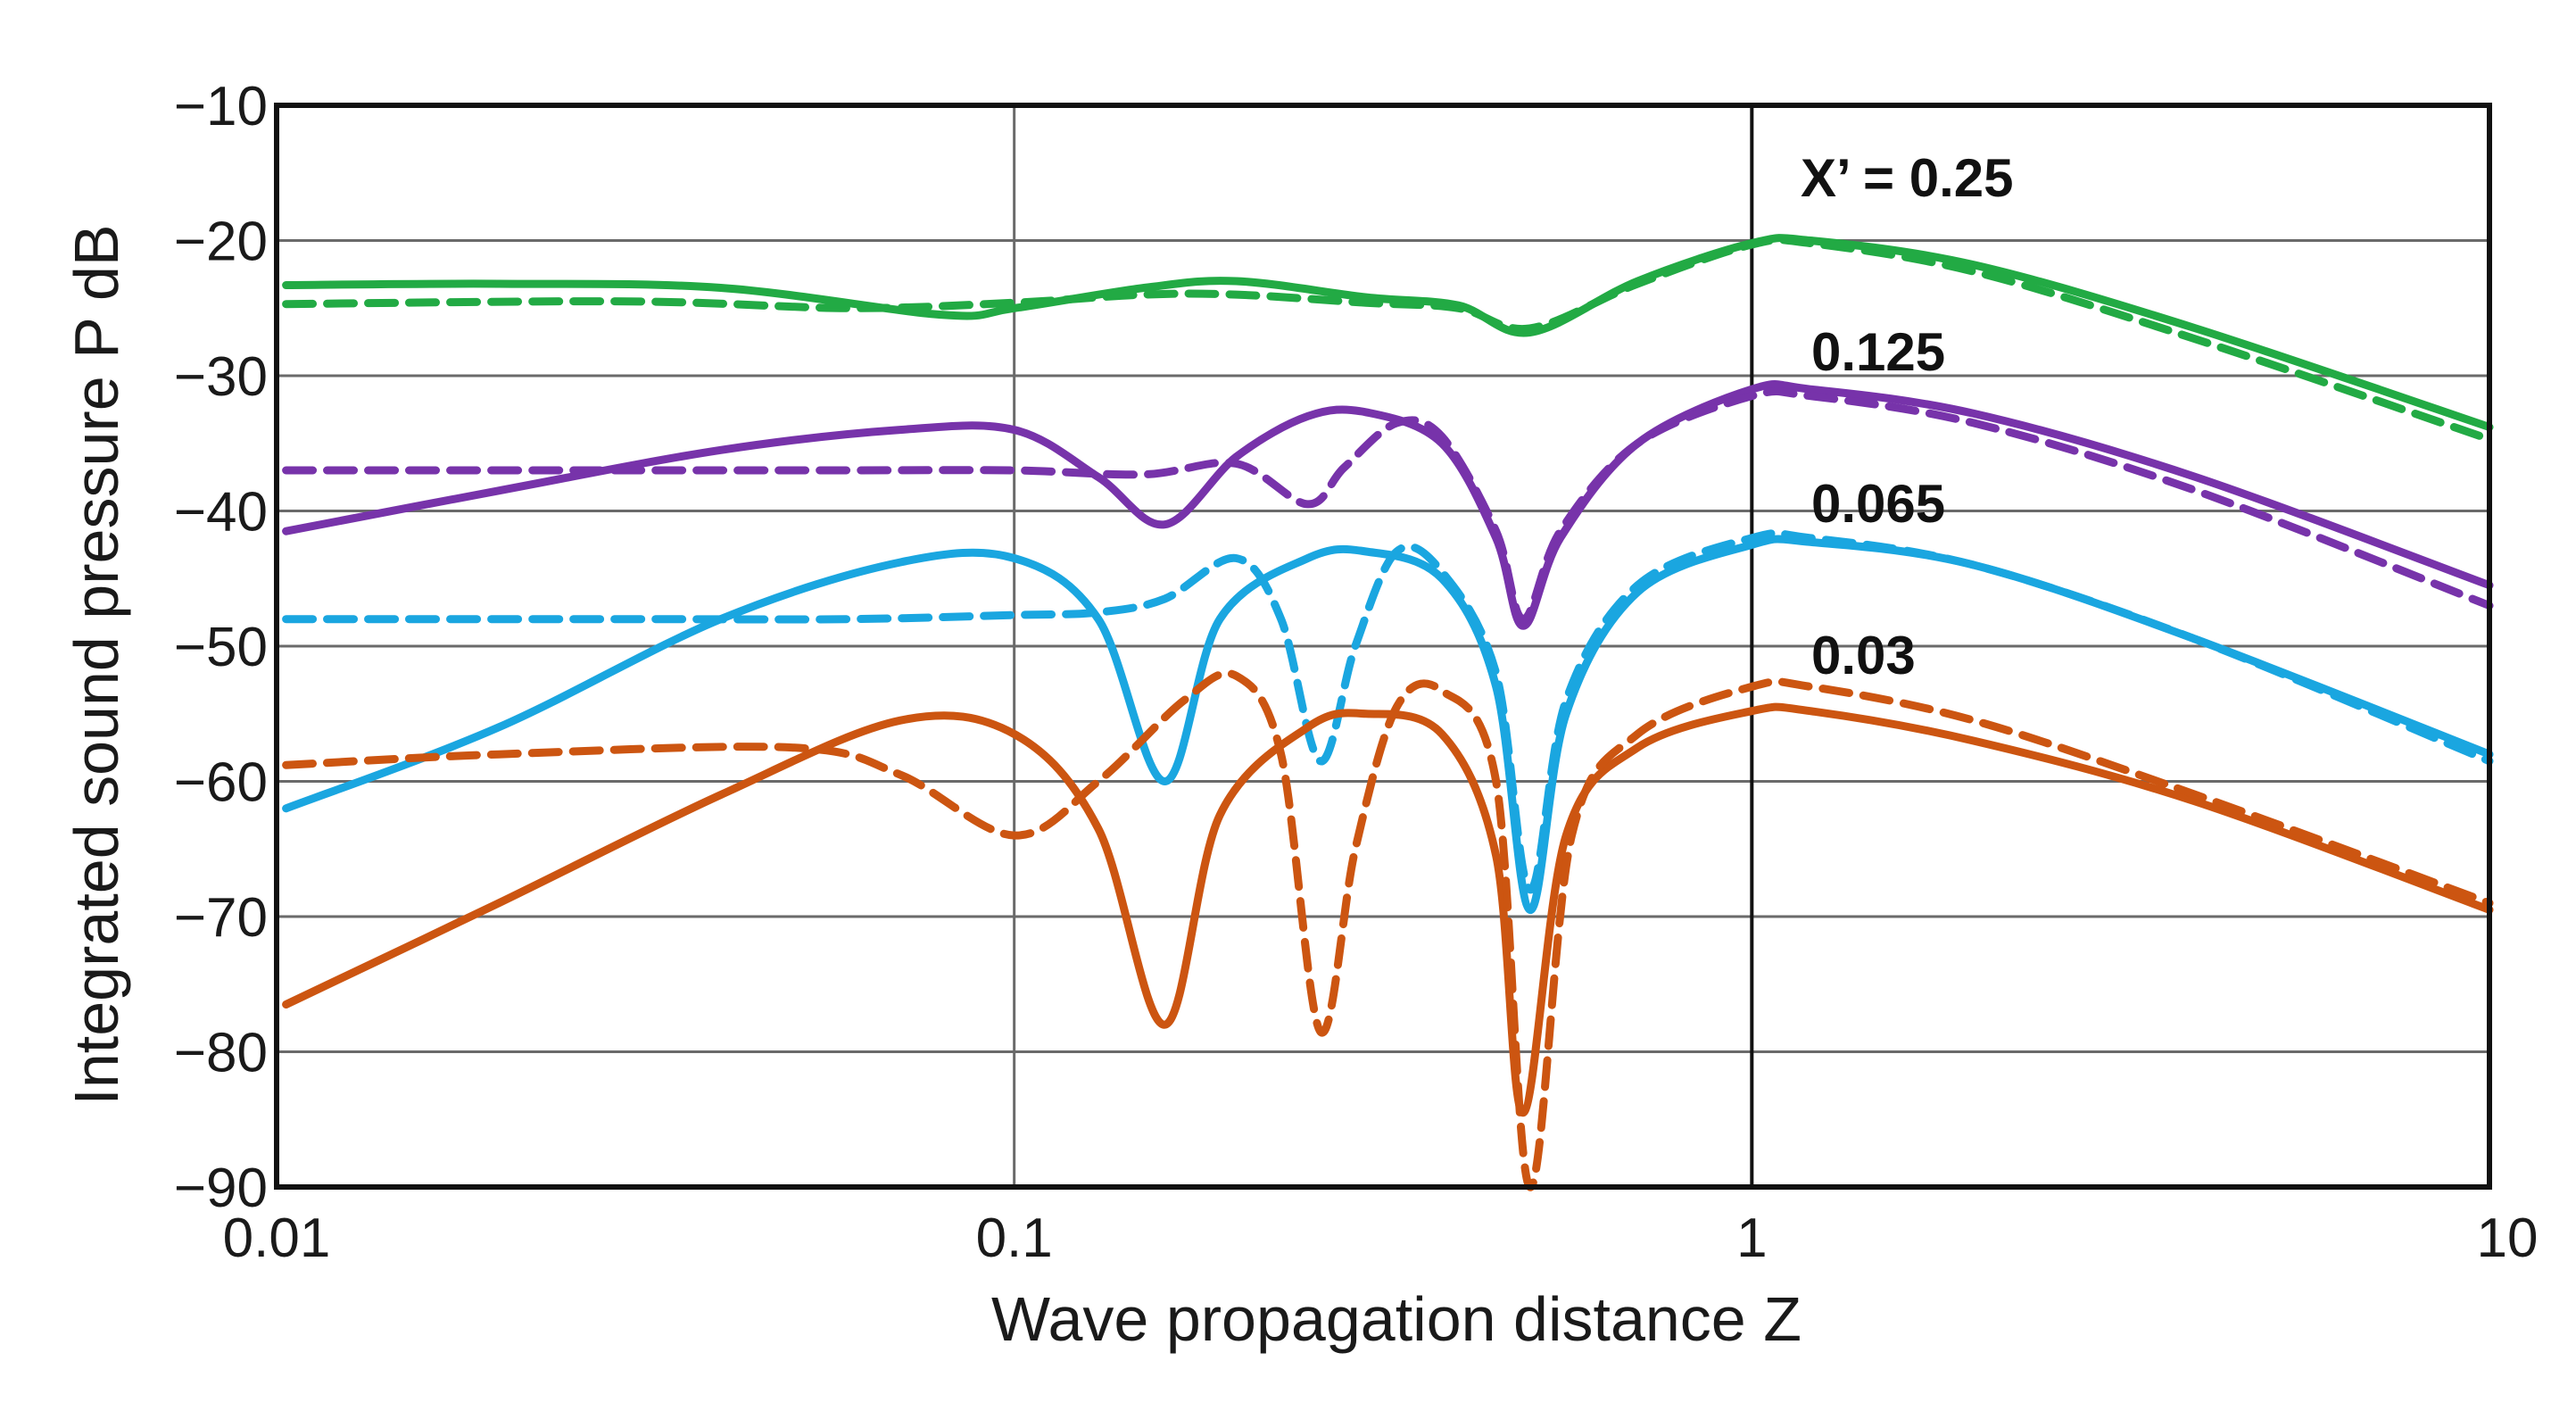  What do you see at coordinates (221, 242) in the screenshot?
I see `y-tick-label: −20` at bounding box center [221, 242].